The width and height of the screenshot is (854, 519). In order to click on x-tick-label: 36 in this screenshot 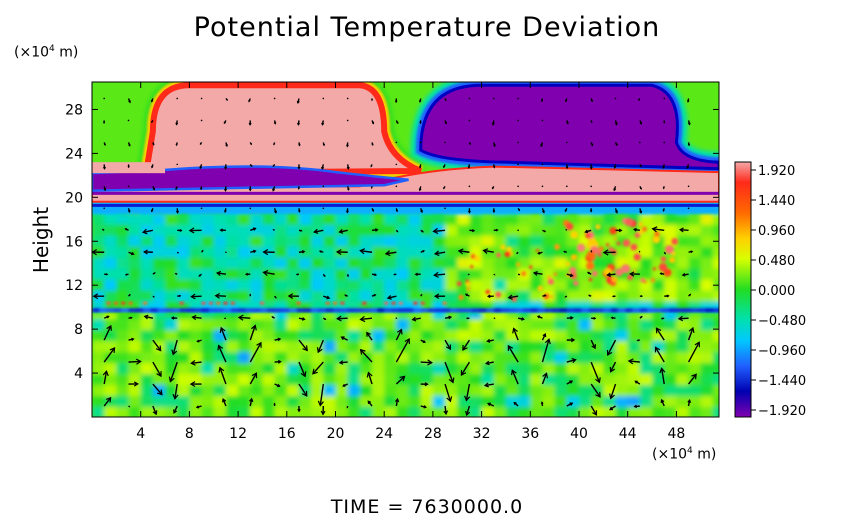, I will do `click(530, 434)`.